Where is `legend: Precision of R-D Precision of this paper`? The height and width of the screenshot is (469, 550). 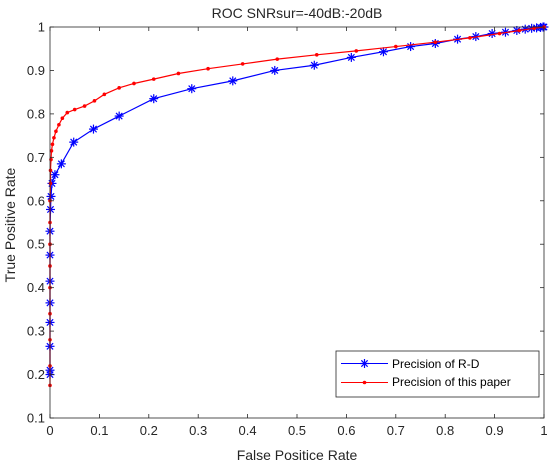 legend: Precision of R-D Precision of this paper is located at coordinates (437, 374).